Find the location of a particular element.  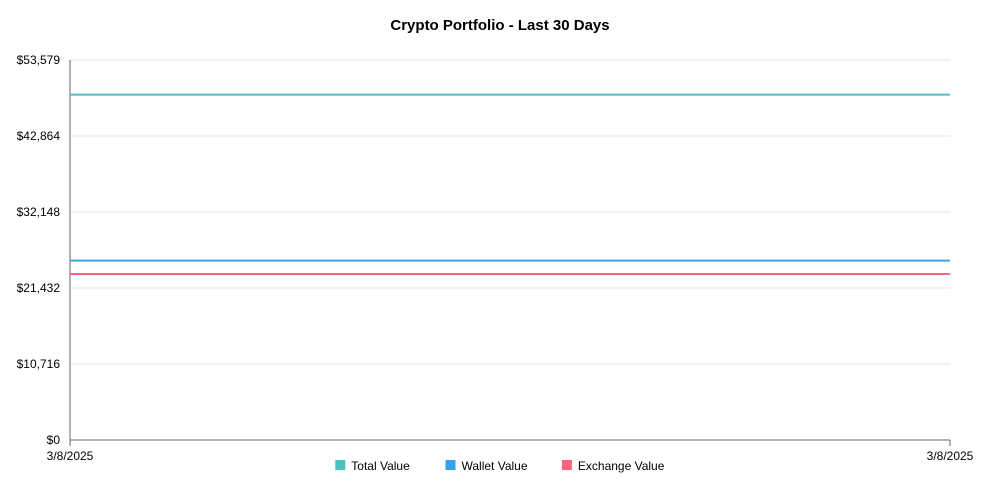

legend-label: Total Value is located at coordinates (380, 466).